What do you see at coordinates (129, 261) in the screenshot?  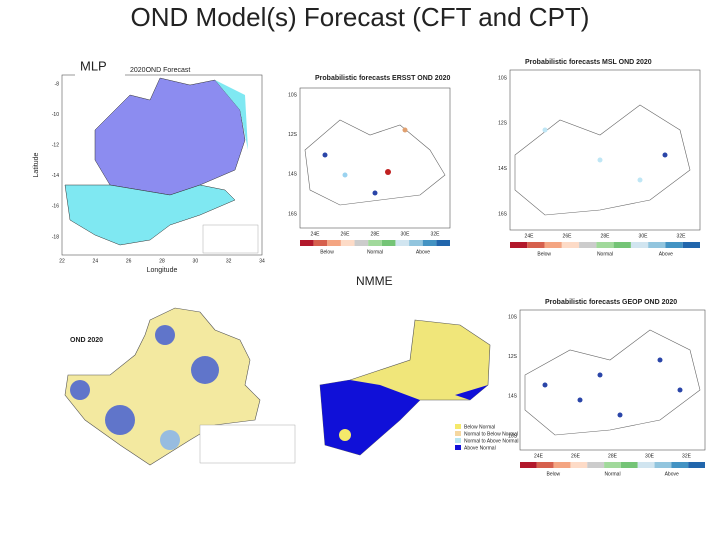 I see `x-tick-label: 26` at bounding box center [129, 261].